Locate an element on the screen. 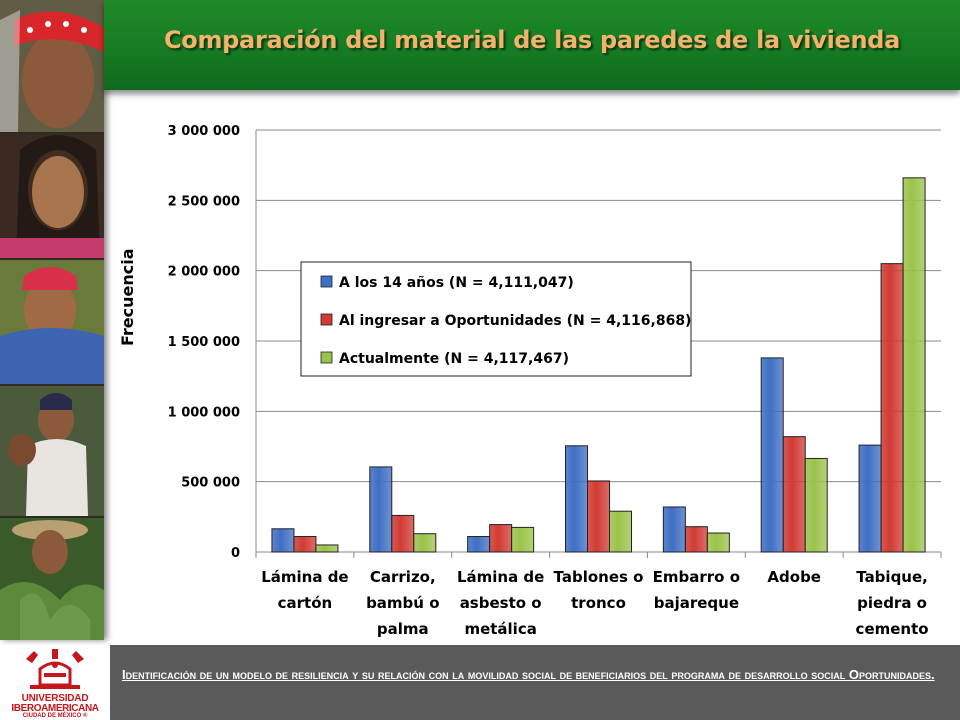 The height and width of the screenshot is (720, 960). legend-entry: A los 14 años (N = 4,111,047) is located at coordinates (456, 283).